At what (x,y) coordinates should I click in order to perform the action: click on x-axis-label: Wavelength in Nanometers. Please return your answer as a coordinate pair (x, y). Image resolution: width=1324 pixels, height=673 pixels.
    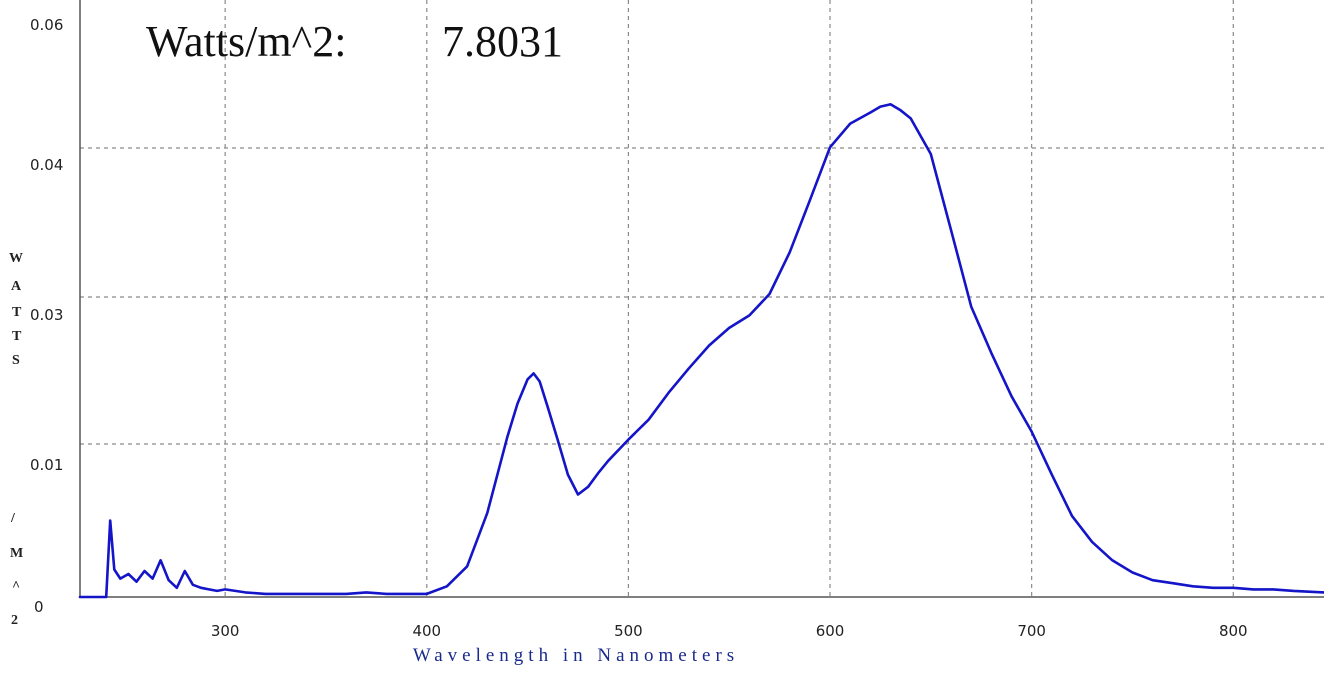
    Looking at the image, I should click on (576, 655).